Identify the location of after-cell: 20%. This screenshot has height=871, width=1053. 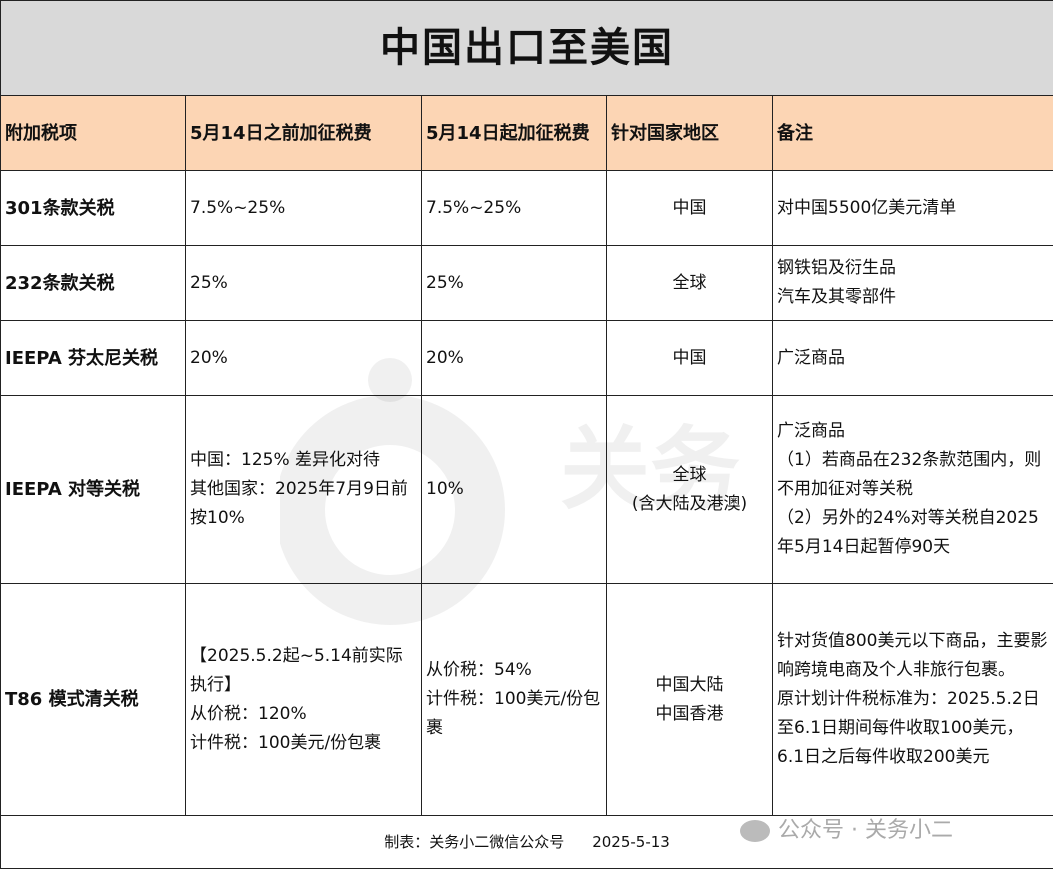
(514, 358).